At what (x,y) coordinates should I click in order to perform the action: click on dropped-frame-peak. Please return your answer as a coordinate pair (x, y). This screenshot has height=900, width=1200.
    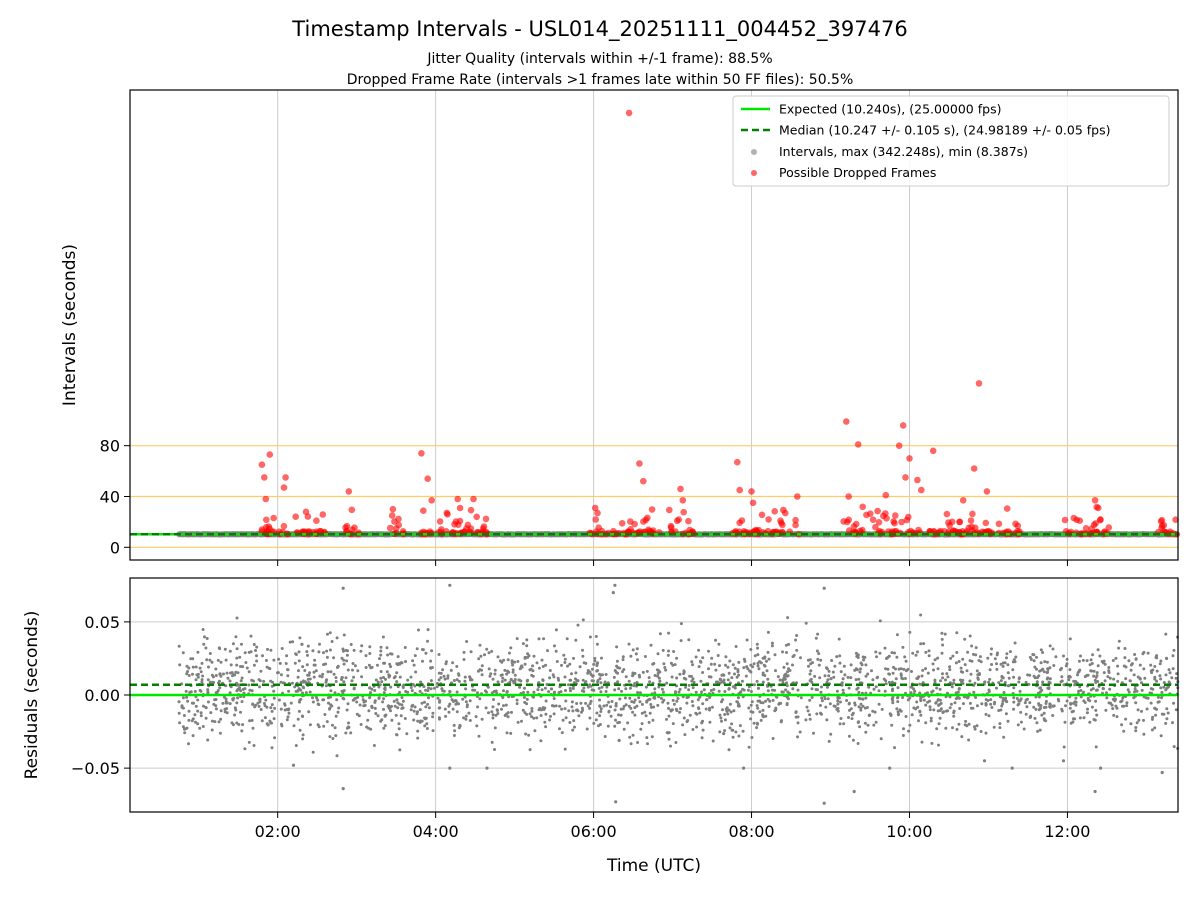
    Looking at the image, I should click on (595, 508).